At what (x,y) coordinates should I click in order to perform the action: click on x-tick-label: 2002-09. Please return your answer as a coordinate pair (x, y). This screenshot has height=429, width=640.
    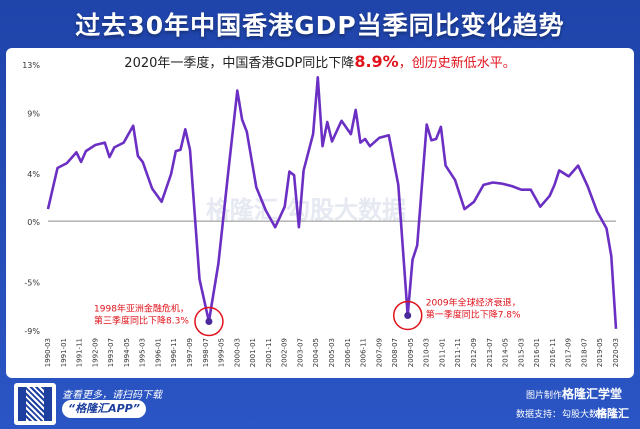
    Looking at the image, I should click on (285, 352).